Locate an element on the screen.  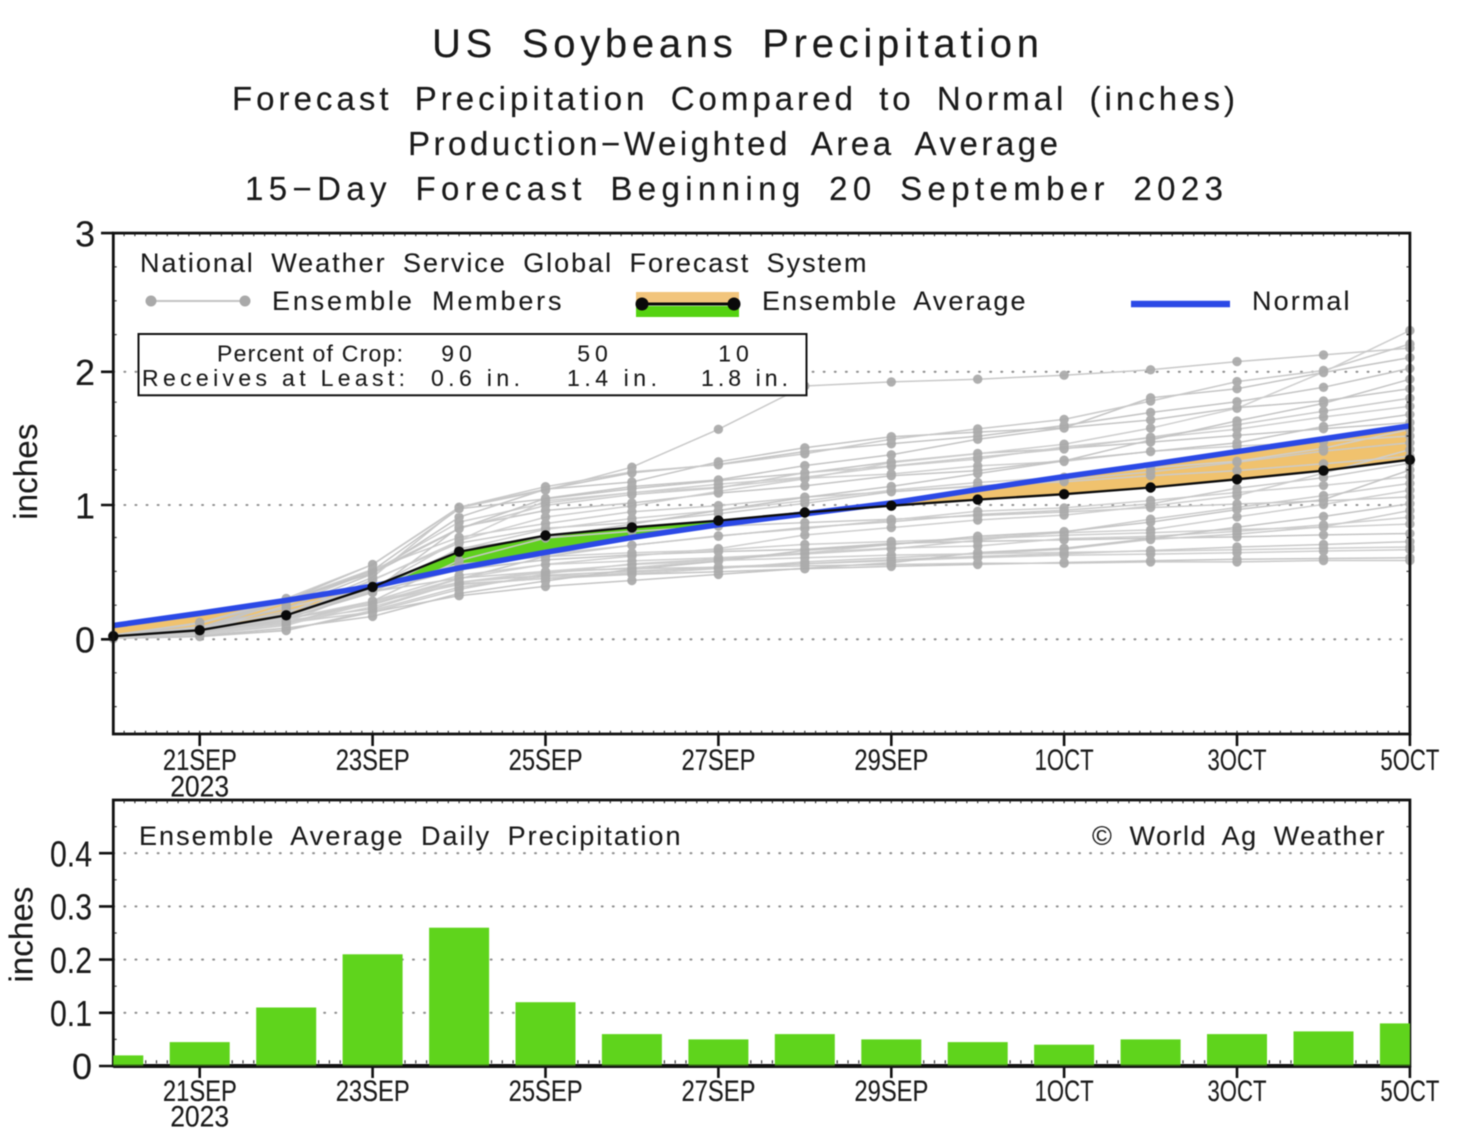
svg-text: US Soybeans Precipitation is located at coordinates (736, 44).